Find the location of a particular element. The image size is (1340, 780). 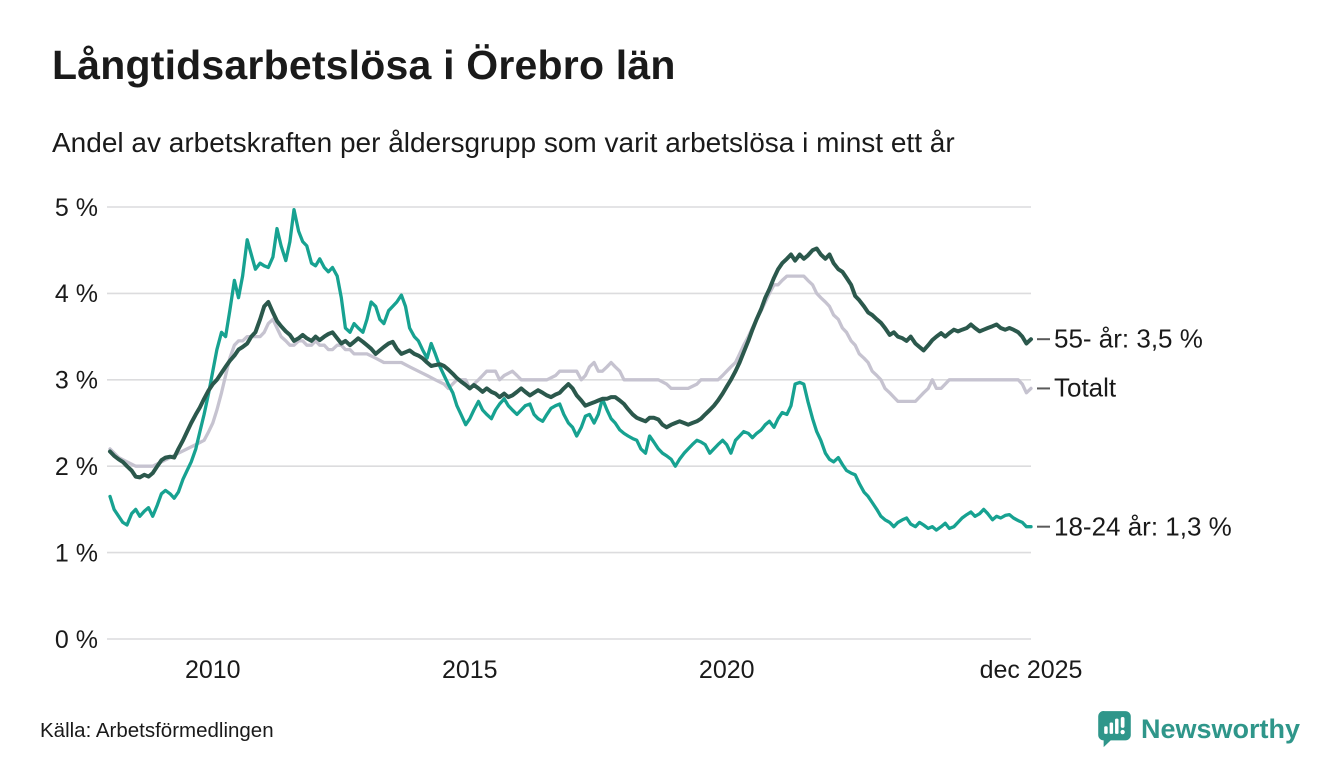

newsworthy-brand: Newsworthy is located at coordinates (1198, 729).